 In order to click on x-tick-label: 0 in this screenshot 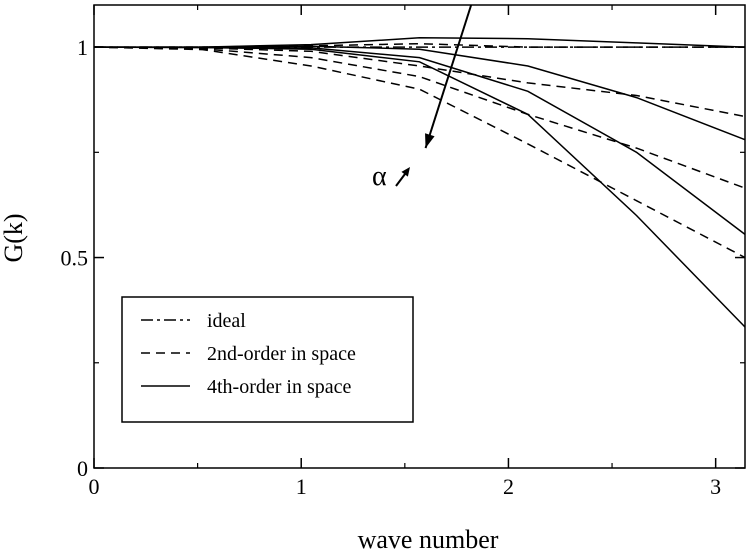, I will do `click(94, 486)`.